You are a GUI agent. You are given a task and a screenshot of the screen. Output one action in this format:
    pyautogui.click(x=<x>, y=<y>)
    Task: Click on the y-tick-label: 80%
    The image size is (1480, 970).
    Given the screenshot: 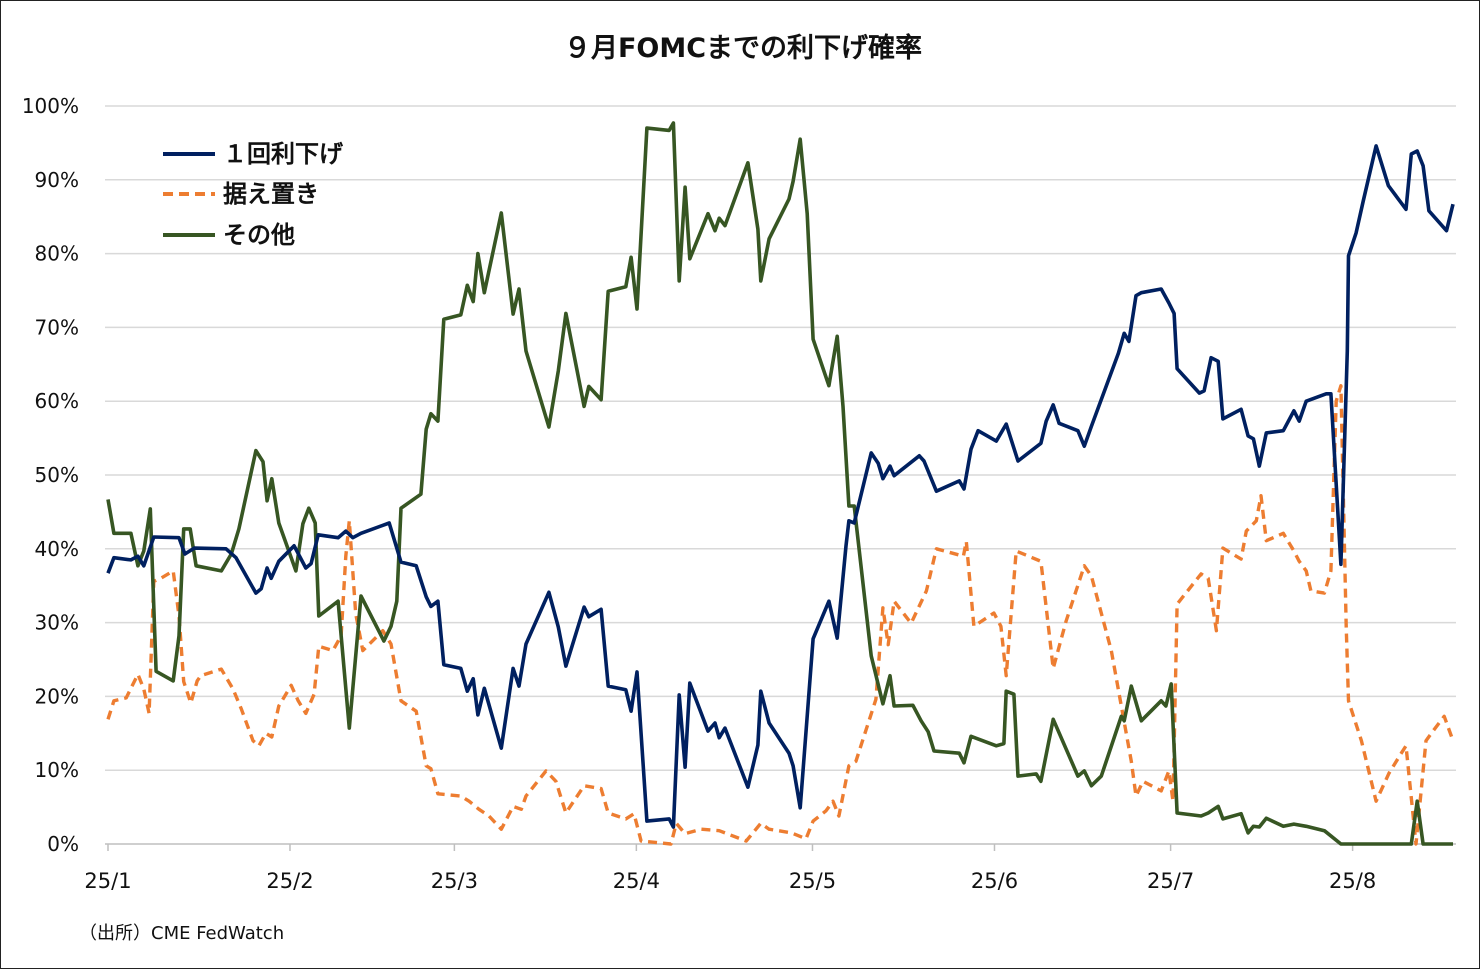 What is the action you would take?
    pyautogui.click(x=57, y=254)
    